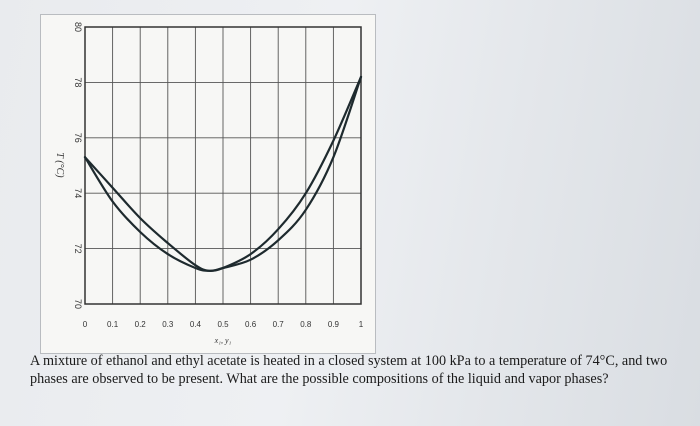  Describe the element at coordinates (78, 138) in the screenshot. I see `y-tick-label: 76` at that location.